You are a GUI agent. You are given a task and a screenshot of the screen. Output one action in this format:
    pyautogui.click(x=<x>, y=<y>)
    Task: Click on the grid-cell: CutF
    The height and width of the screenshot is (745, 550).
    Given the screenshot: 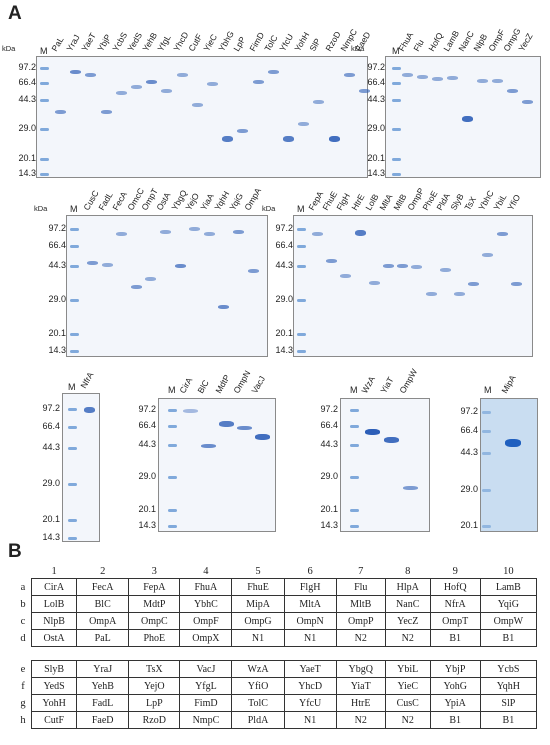 What is the action you would take?
    pyautogui.click(x=54, y=720)
    